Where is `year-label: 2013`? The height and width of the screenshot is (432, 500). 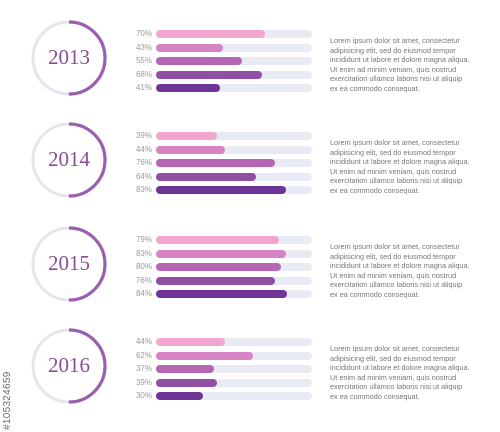
year-label: 2013 is located at coordinates (69, 57).